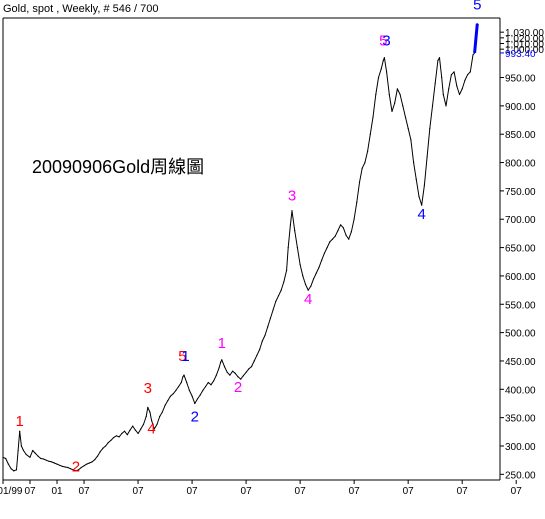  What do you see at coordinates (520, 390) in the screenshot?
I see `y-tick-label-15: 400.00` at bounding box center [520, 390].